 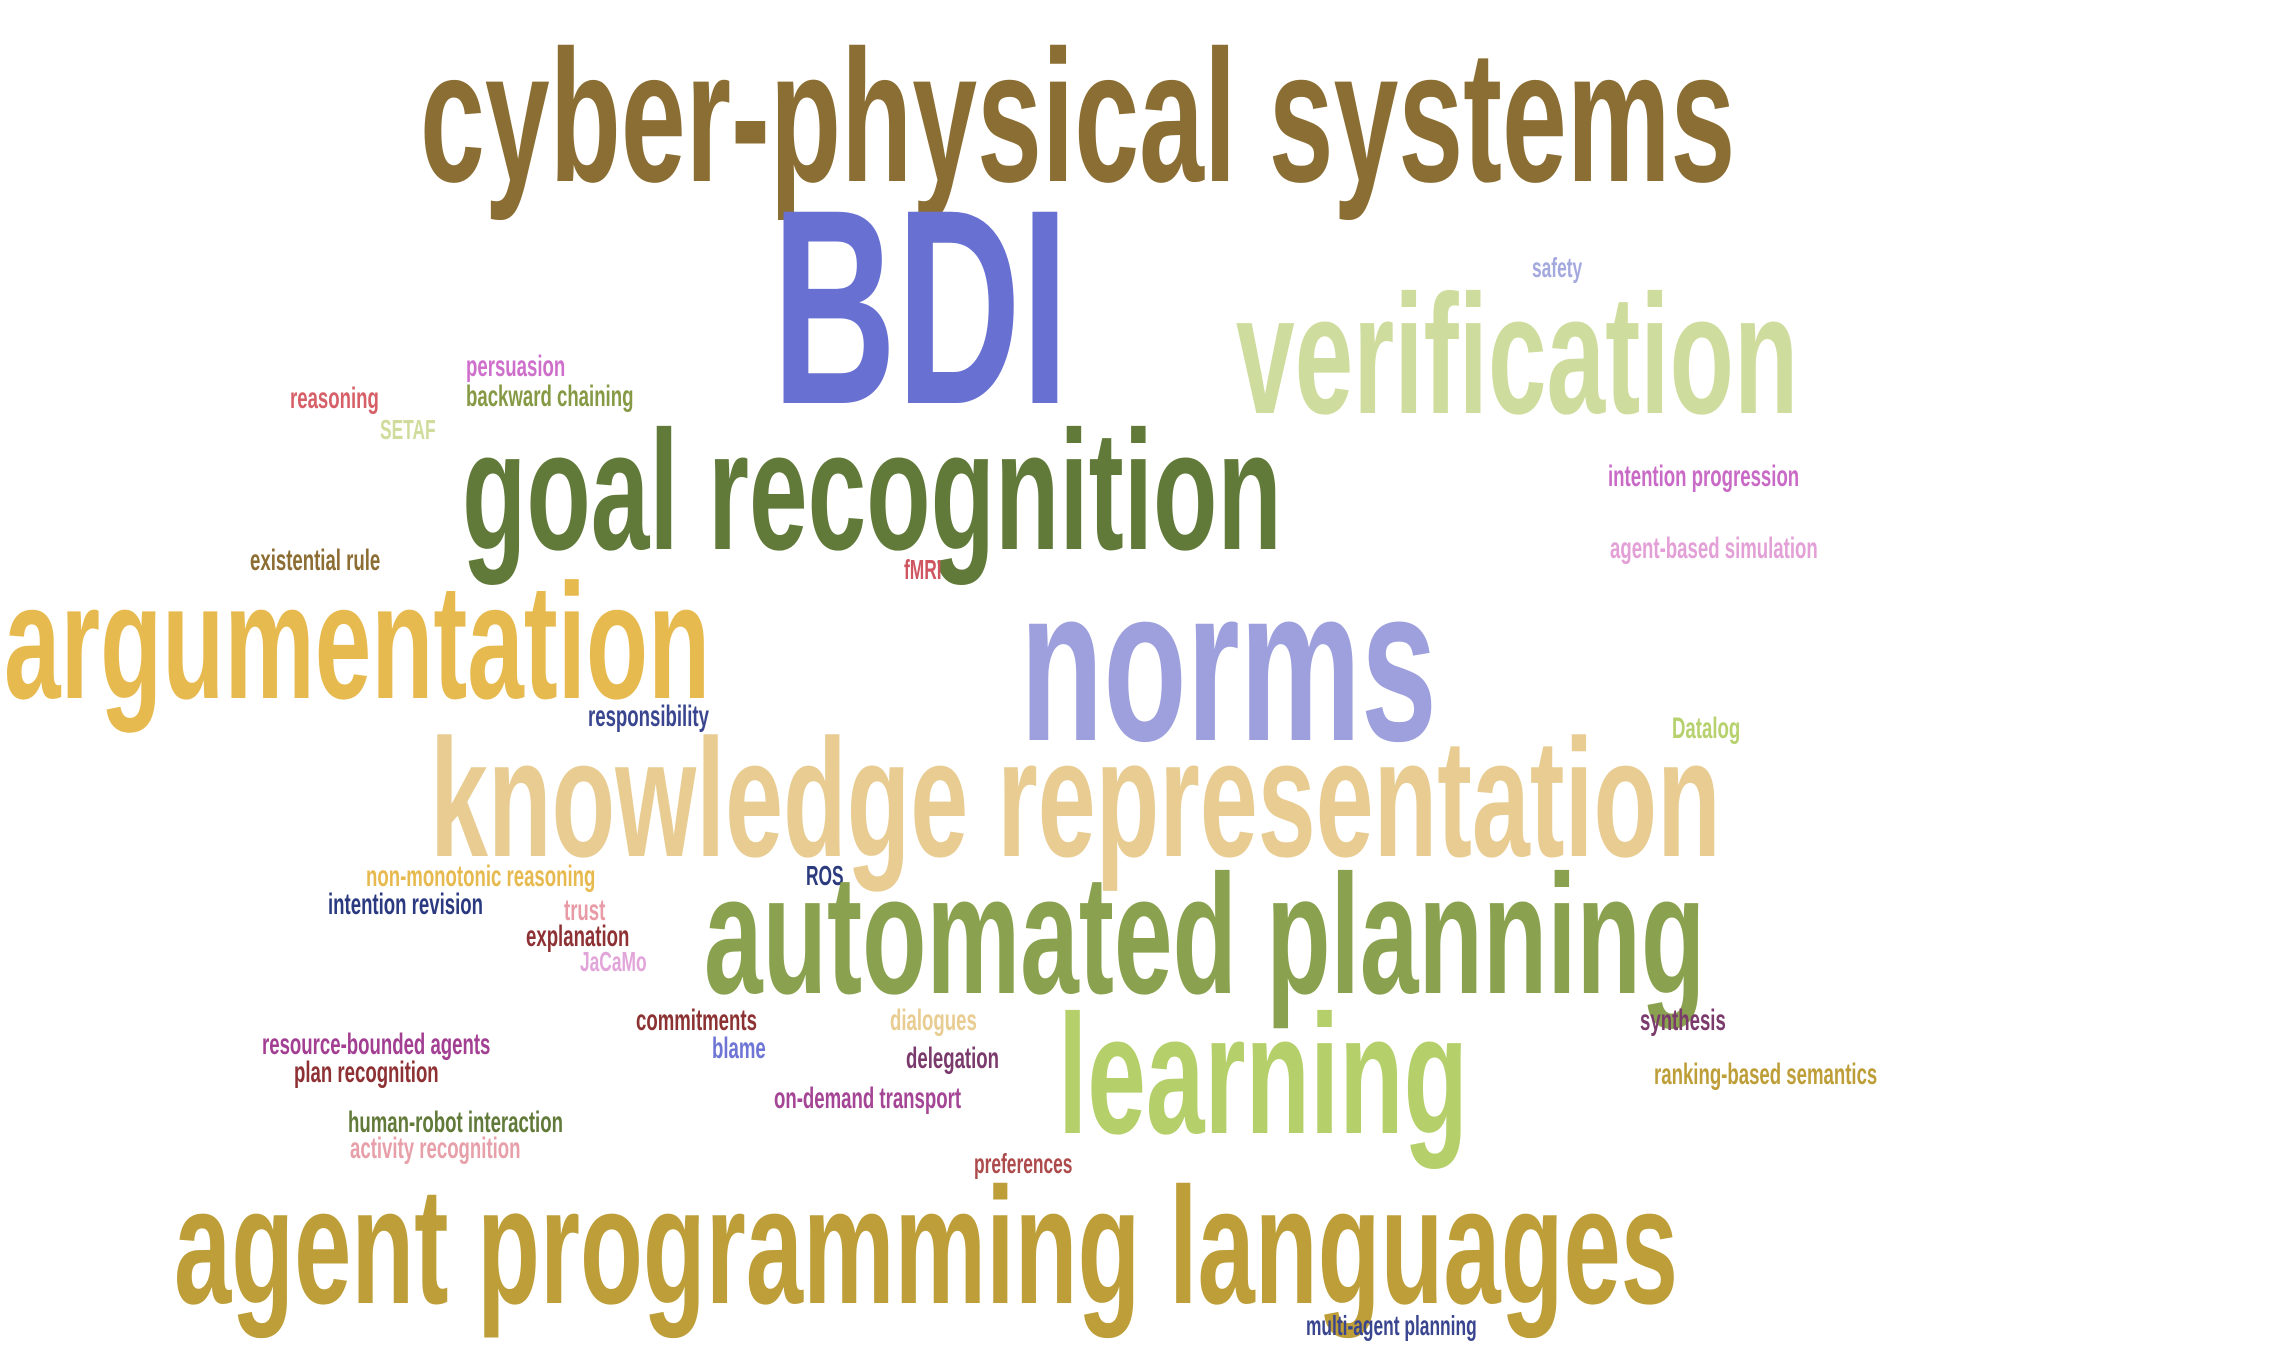 What do you see at coordinates (408, 429) in the screenshot?
I see `word-setaf: SETAF` at bounding box center [408, 429].